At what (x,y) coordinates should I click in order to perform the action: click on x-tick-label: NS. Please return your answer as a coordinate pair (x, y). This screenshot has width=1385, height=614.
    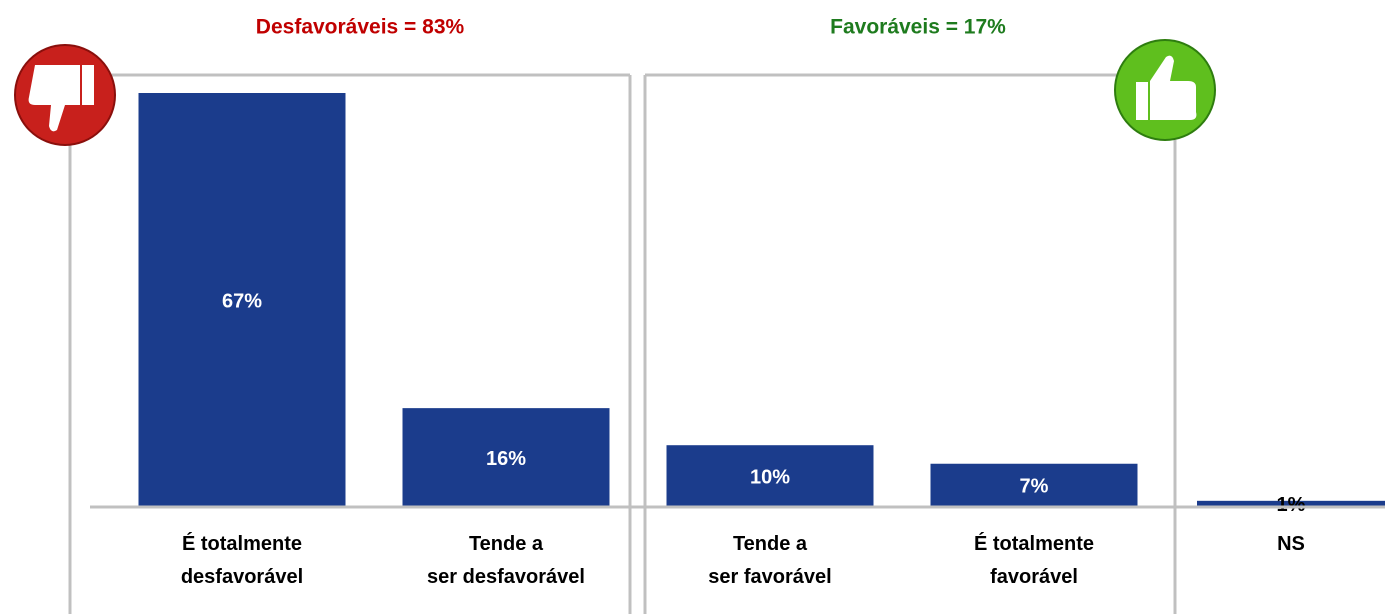
    Looking at the image, I should click on (1291, 544).